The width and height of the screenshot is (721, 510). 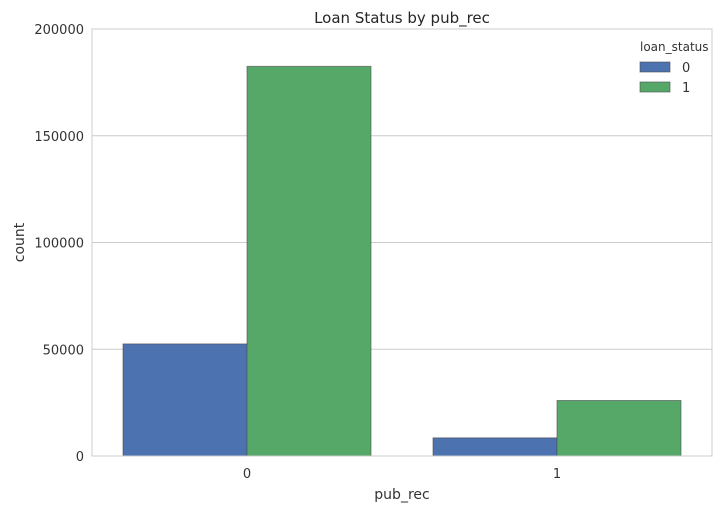 I want to click on x-tick-label: 0, so click(x=247, y=474).